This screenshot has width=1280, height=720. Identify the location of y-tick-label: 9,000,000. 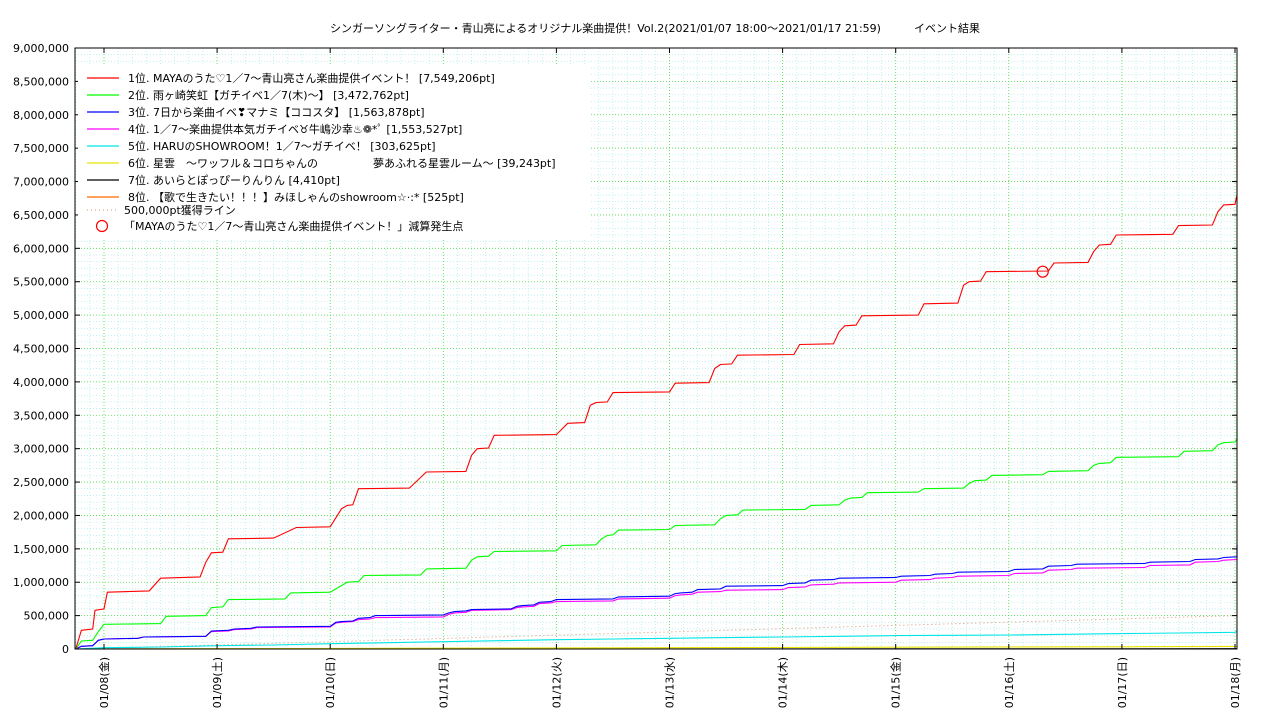
(41, 48).